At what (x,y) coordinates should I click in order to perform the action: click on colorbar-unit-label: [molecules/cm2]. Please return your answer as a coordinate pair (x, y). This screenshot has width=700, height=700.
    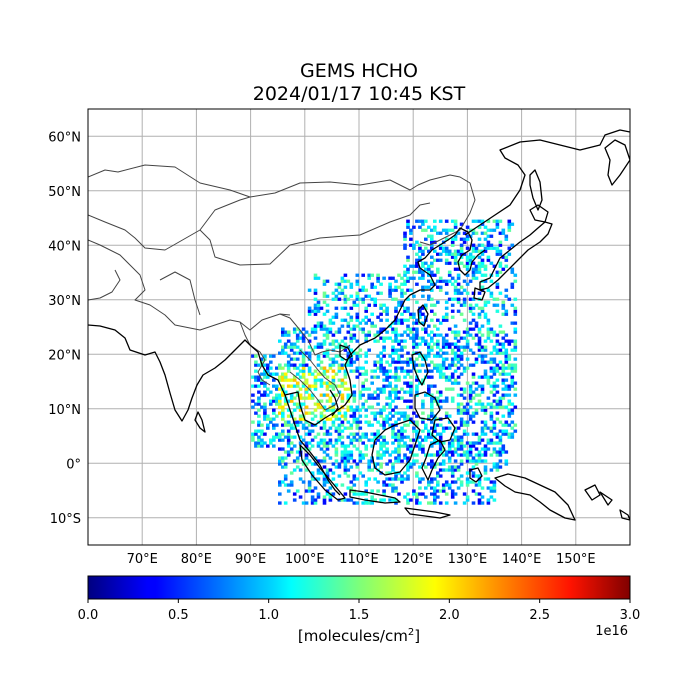
    Looking at the image, I should click on (359, 636).